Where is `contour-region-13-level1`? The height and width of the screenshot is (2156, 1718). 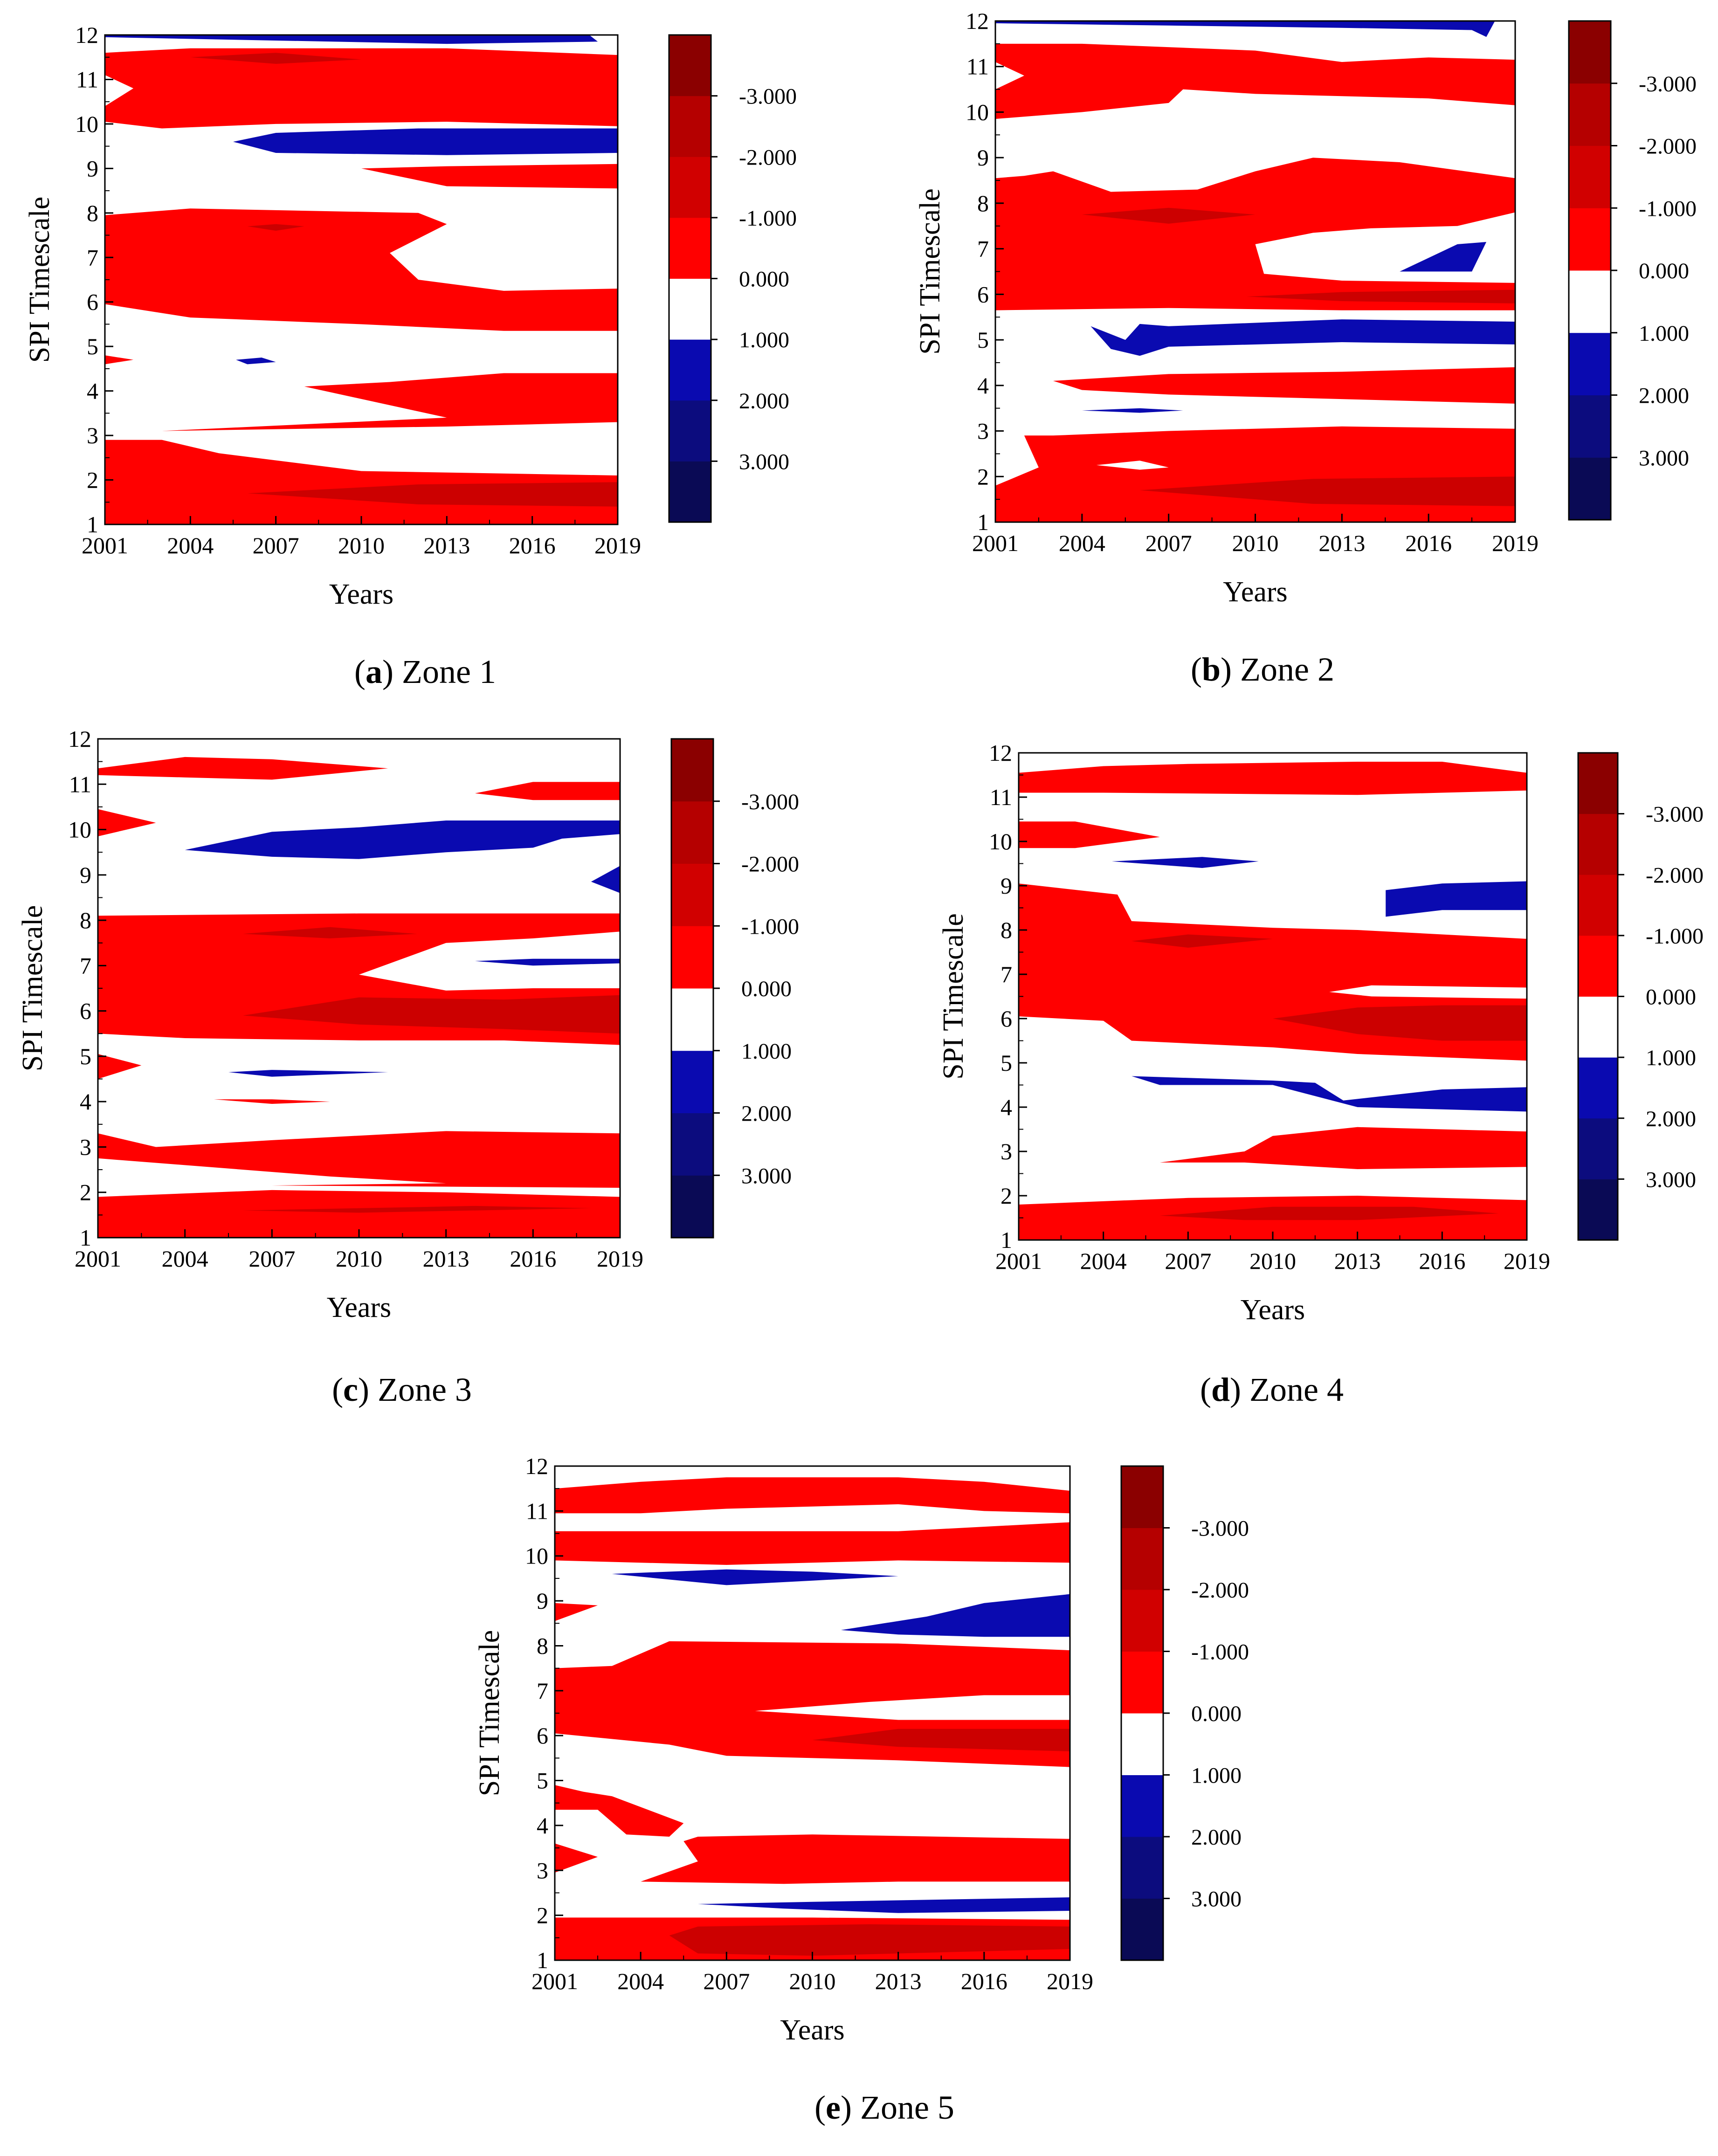
contour-region-13-level1 is located at coordinates (402, 839).